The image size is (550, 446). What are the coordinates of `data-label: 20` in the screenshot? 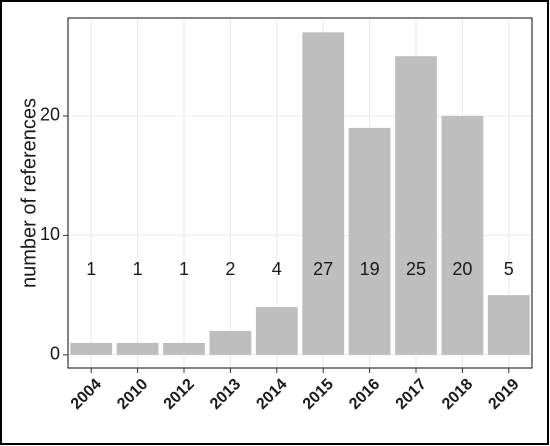 It's located at (462, 269).